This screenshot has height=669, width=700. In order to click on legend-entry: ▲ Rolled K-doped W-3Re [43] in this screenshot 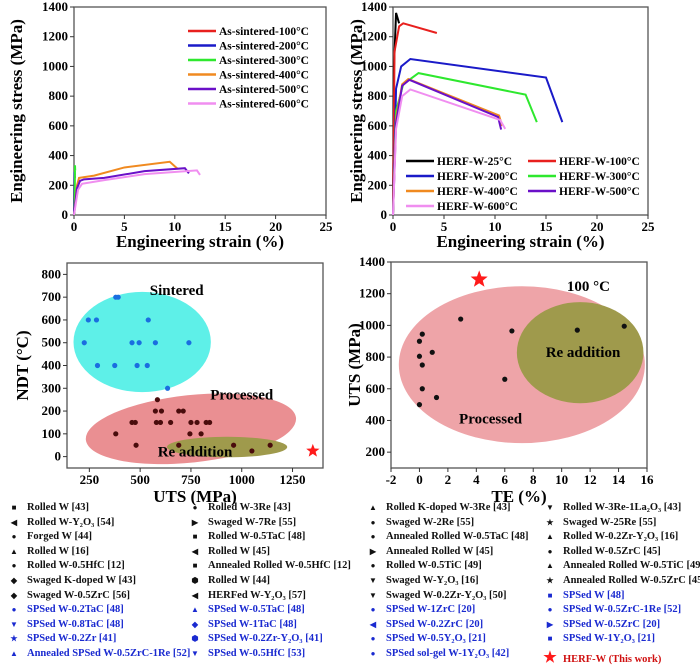, I will do `click(438, 507)`.